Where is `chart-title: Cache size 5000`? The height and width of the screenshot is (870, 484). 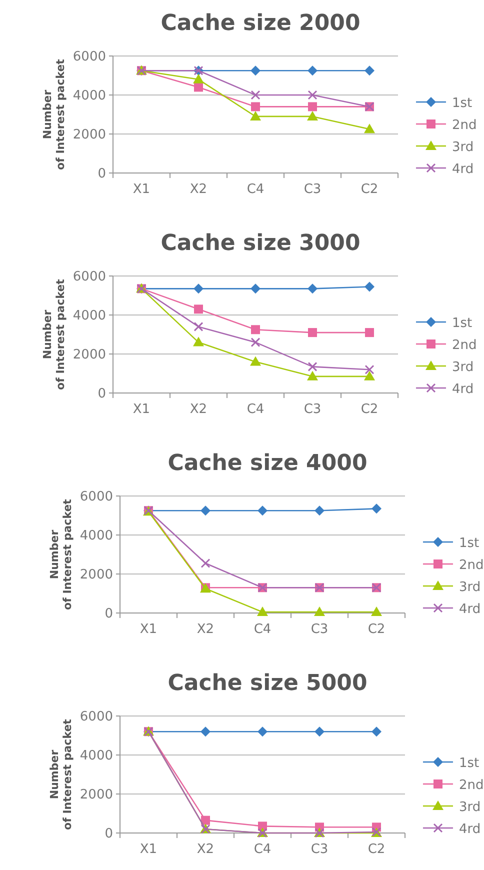 chart-title: Cache size 5000 is located at coordinates (268, 683).